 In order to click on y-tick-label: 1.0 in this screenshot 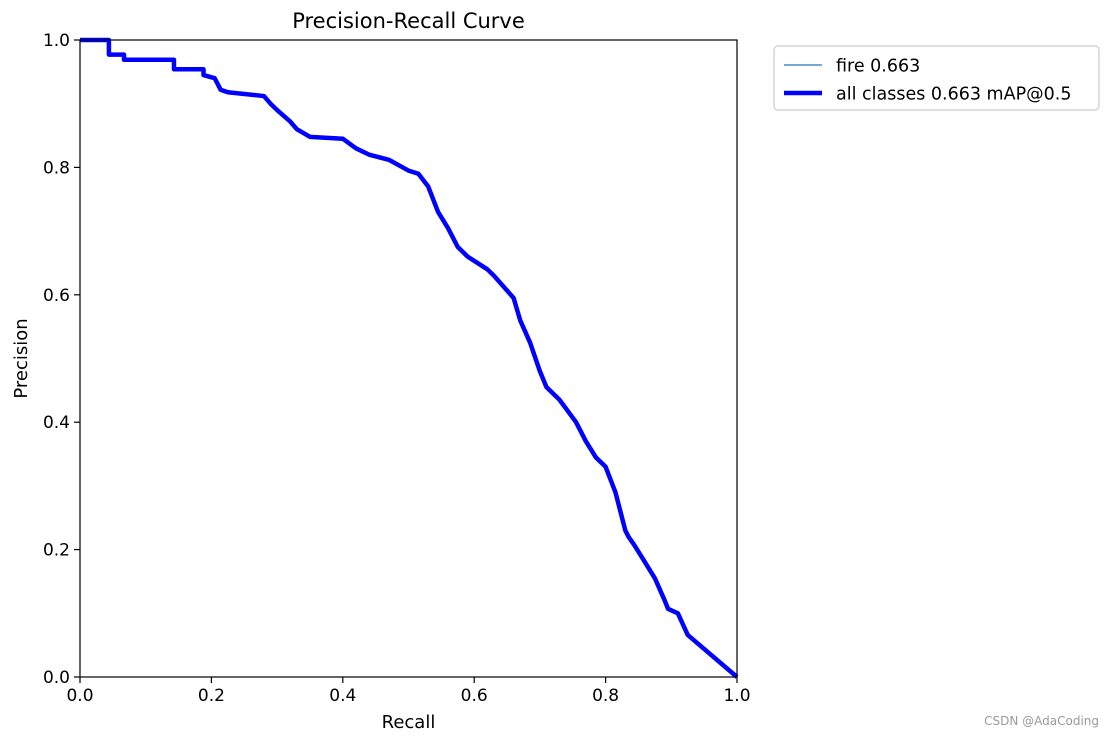, I will do `click(56, 41)`.